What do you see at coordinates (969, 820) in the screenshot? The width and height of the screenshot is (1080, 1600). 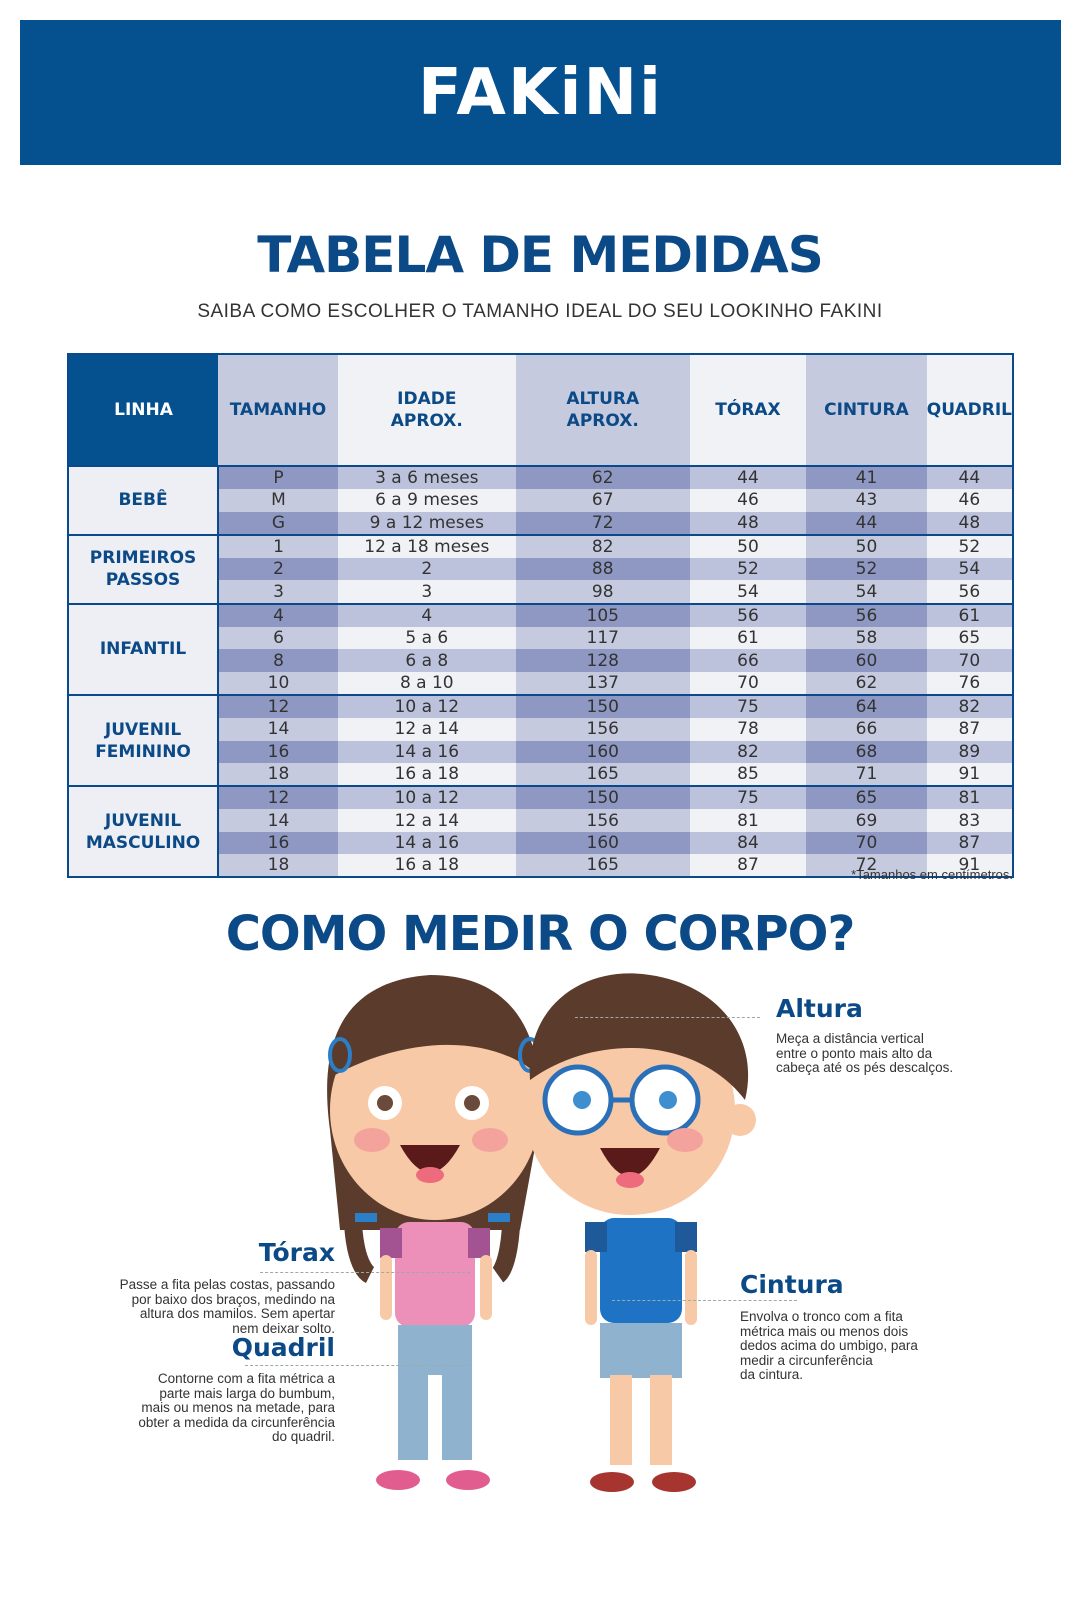 I see `table-cell: 83` at bounding box center [969, 820].